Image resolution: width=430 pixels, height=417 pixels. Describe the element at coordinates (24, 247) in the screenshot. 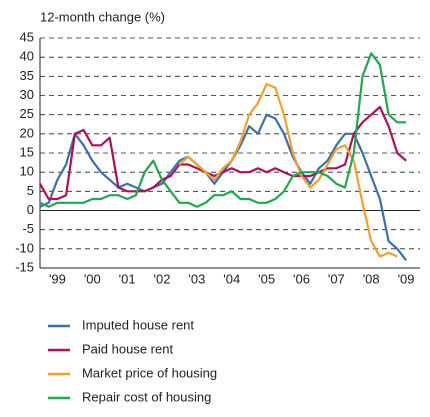

I see `y-tick-label: -10` at that location.